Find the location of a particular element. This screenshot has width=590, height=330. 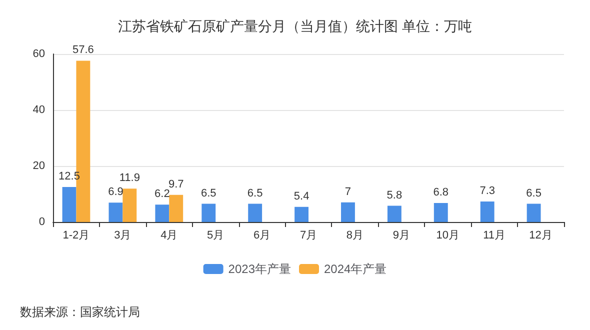

data-label: 9.7 is located at coordinates (176, 184).